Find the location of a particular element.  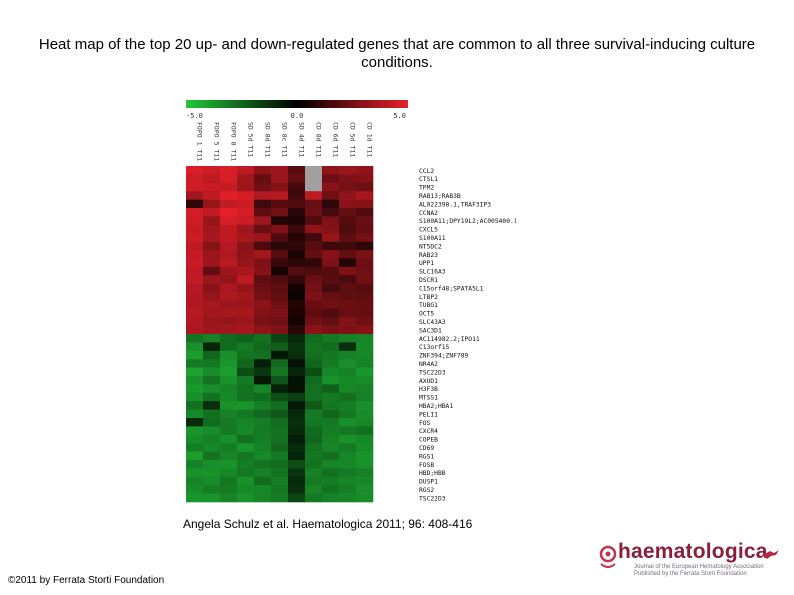

row-label: AXUD1 is located at coordinates (428, 381).